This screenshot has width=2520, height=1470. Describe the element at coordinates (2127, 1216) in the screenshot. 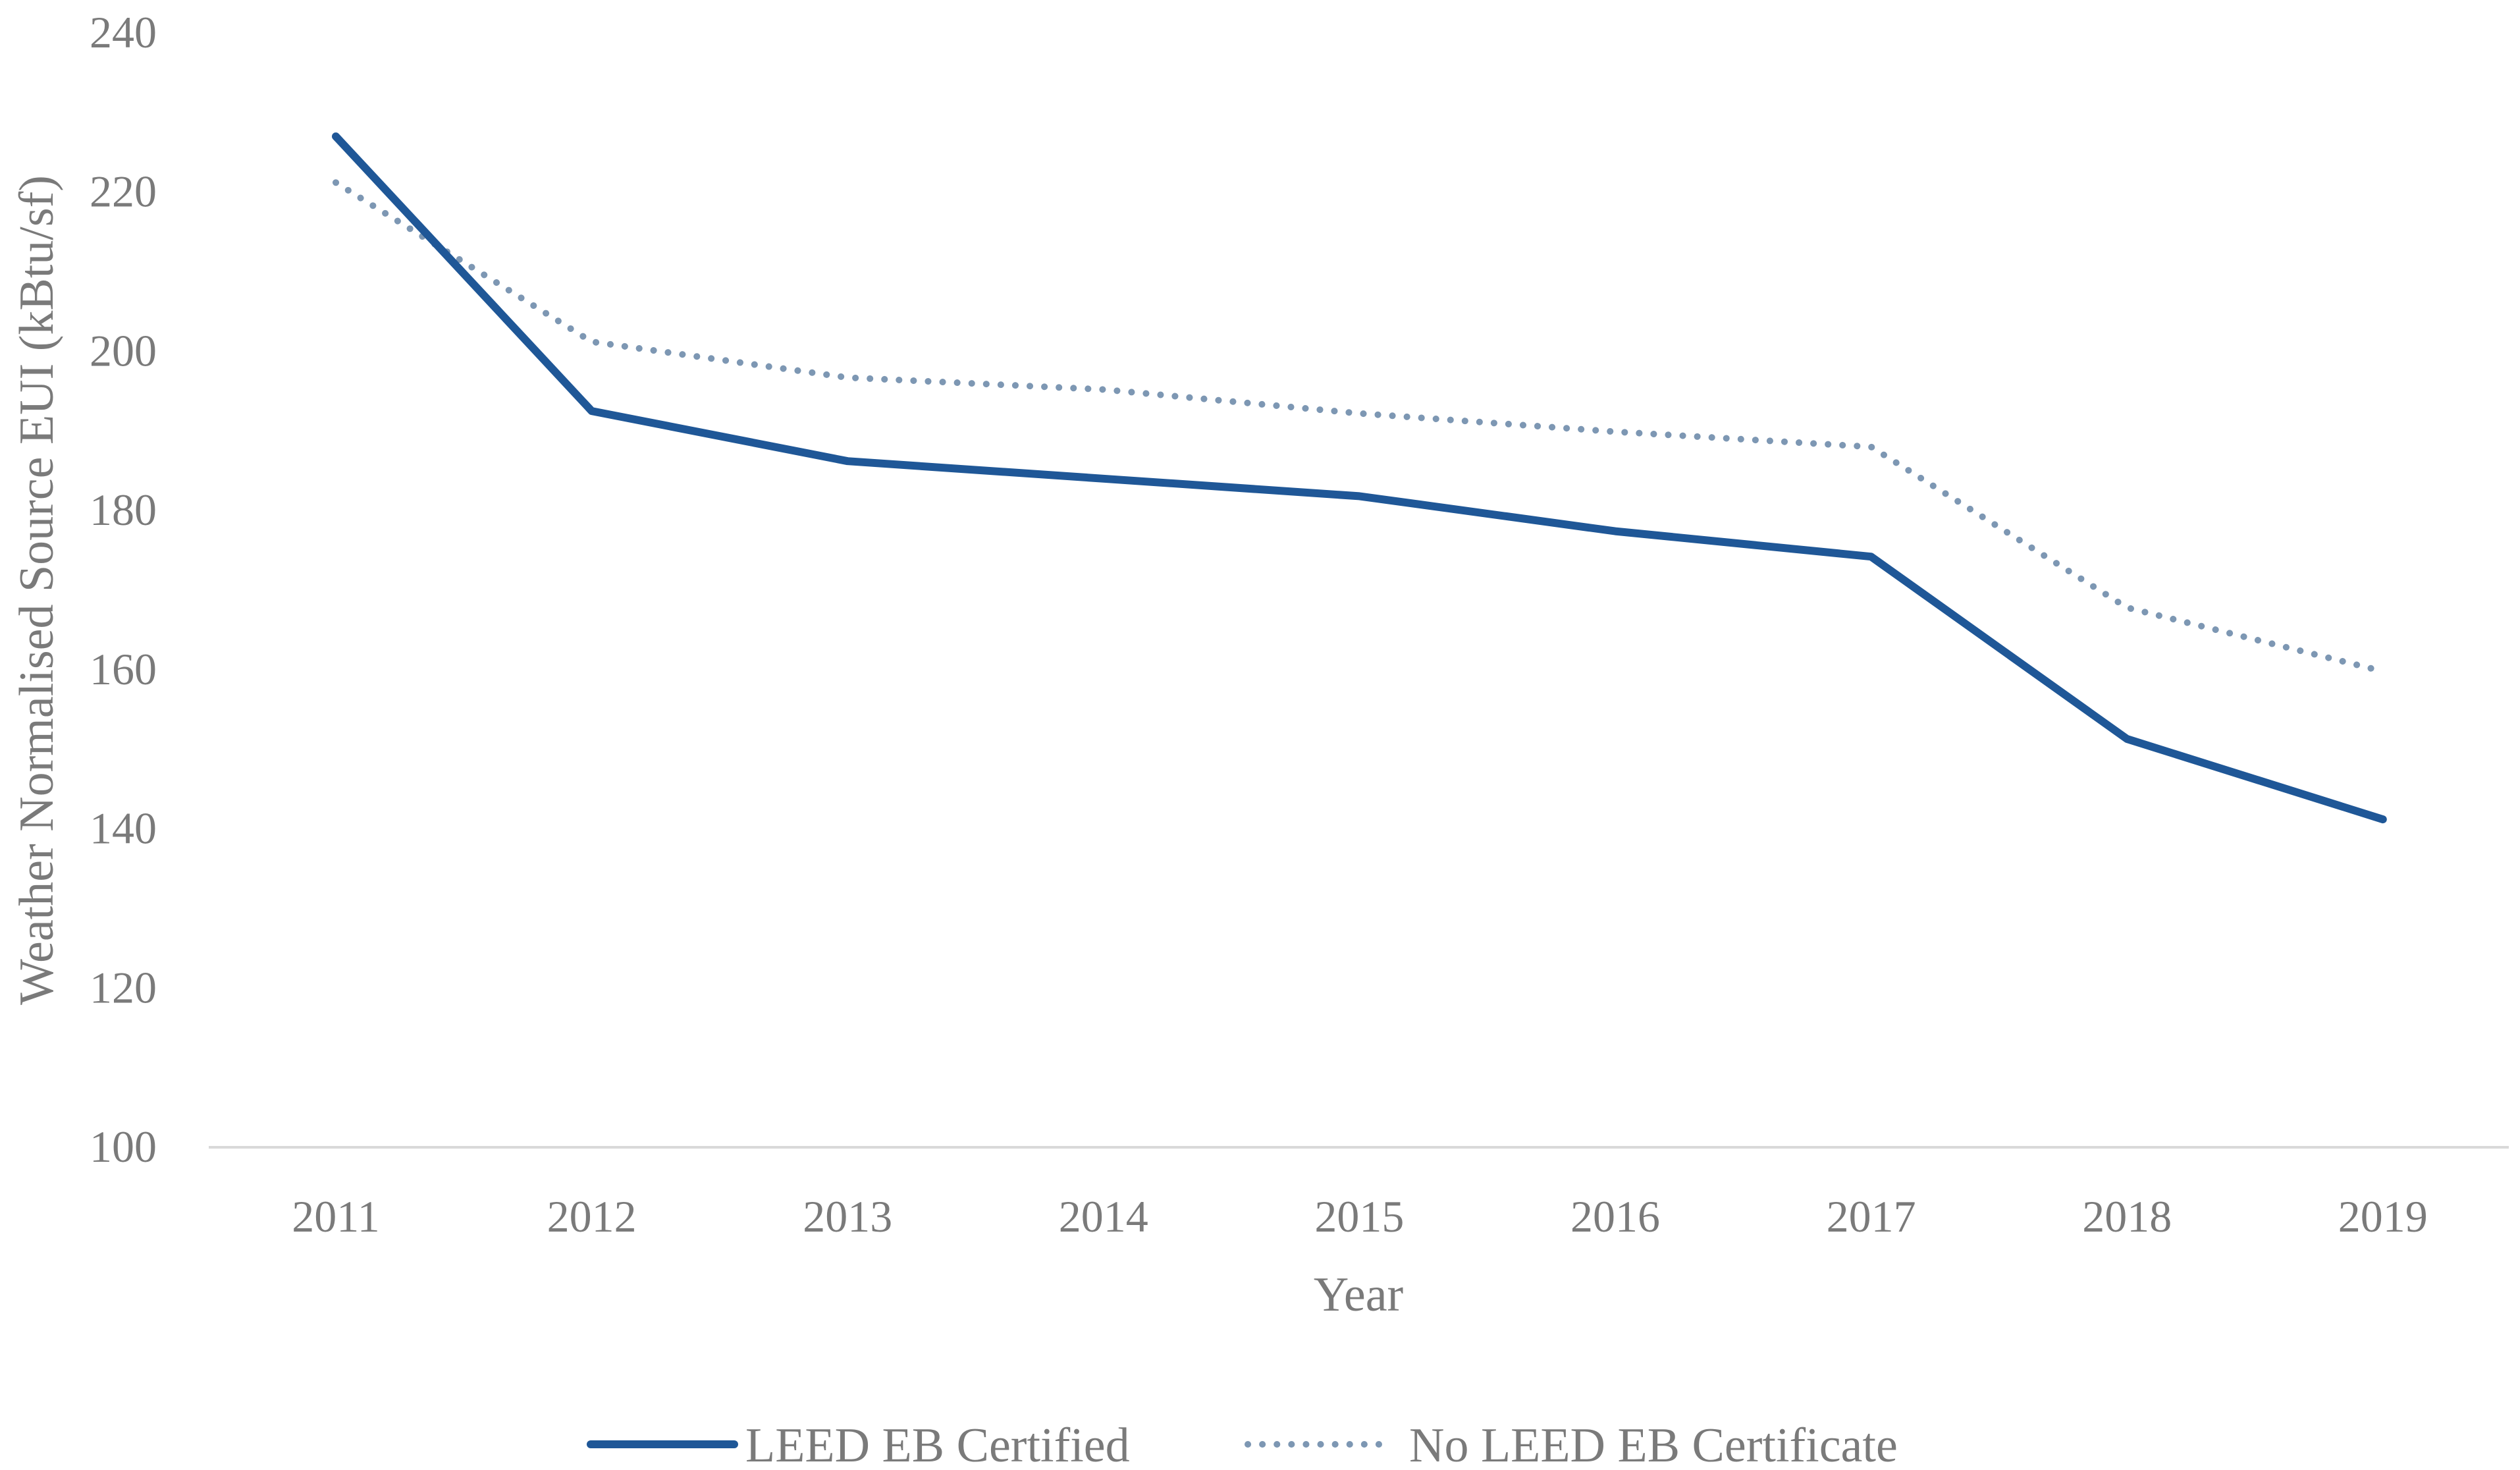

I see `x-tick-label: 2018` at that location.